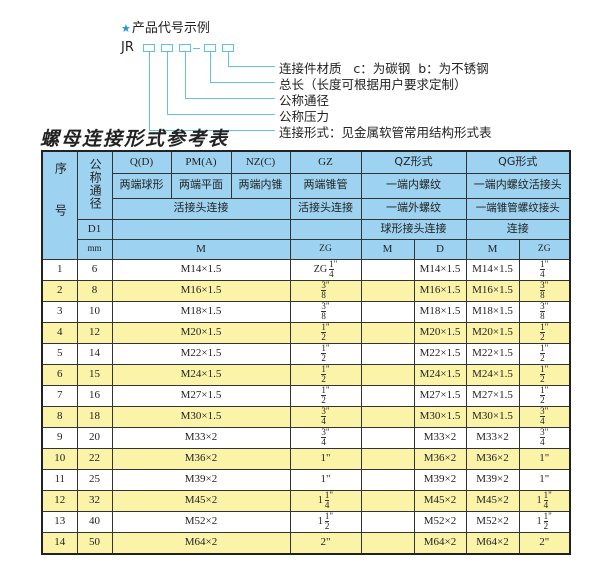 The width and height of the screenshot is (600, 567). What do you see at coordinates (126, 28) in the screenshot?
I see `star-icon: ★` at bounding box center [126, 28].